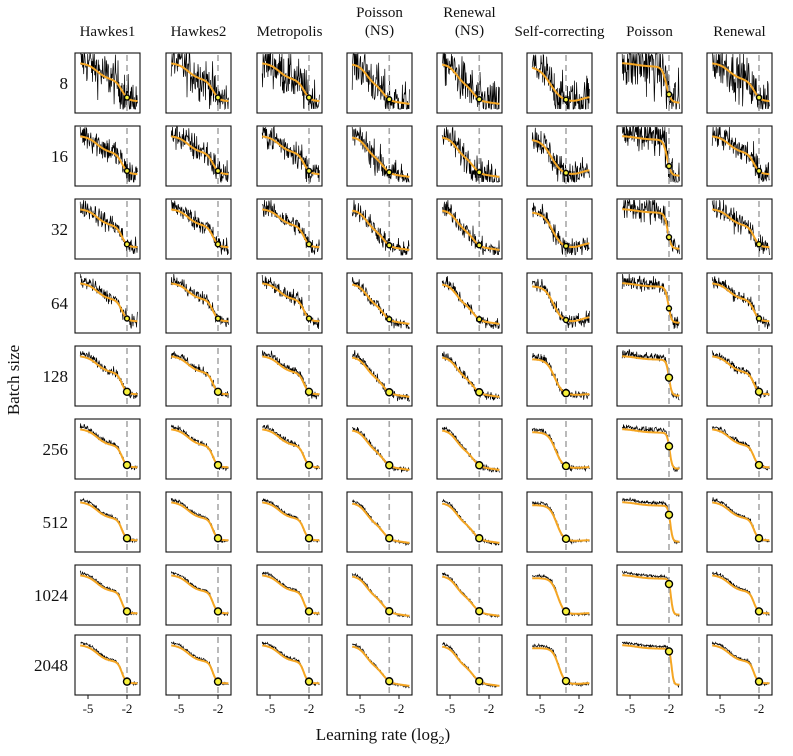  I want to click on row-label: 256, so click(56, 449).